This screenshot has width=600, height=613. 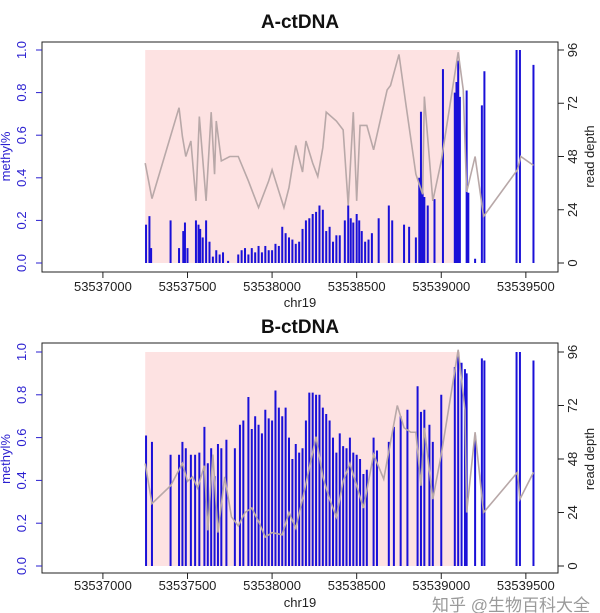 I want to click on chart-title: B-ctDNA, so click(x=300, y=327).